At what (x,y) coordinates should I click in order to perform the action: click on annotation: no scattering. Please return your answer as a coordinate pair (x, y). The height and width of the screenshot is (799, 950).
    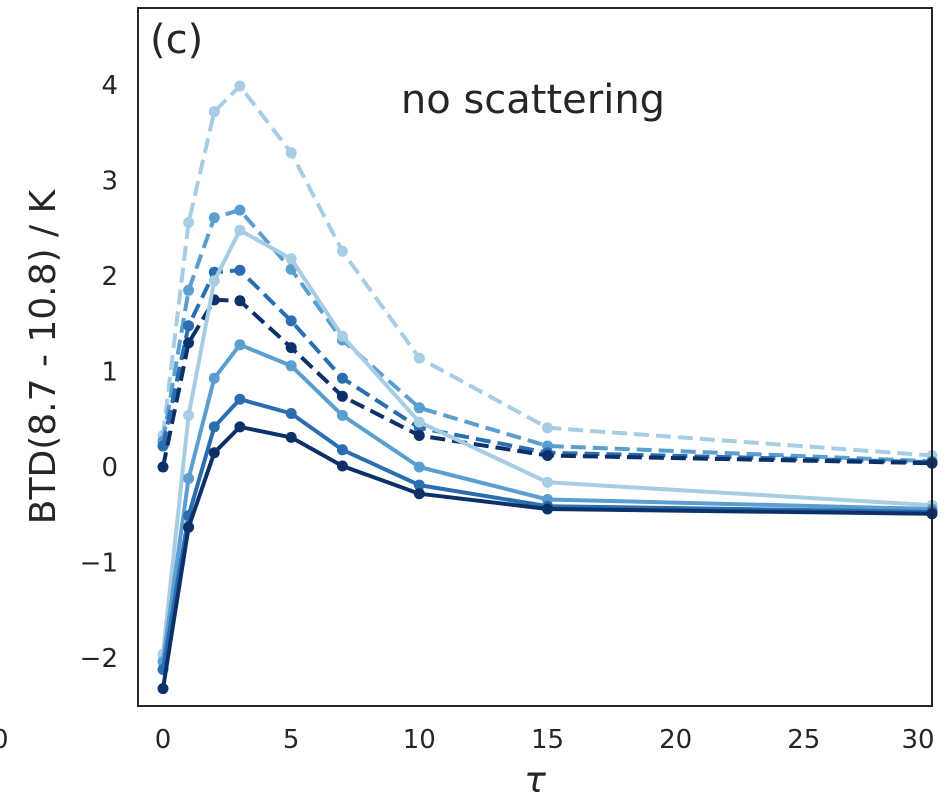
    Looking at the image, I should click on (533, 100).